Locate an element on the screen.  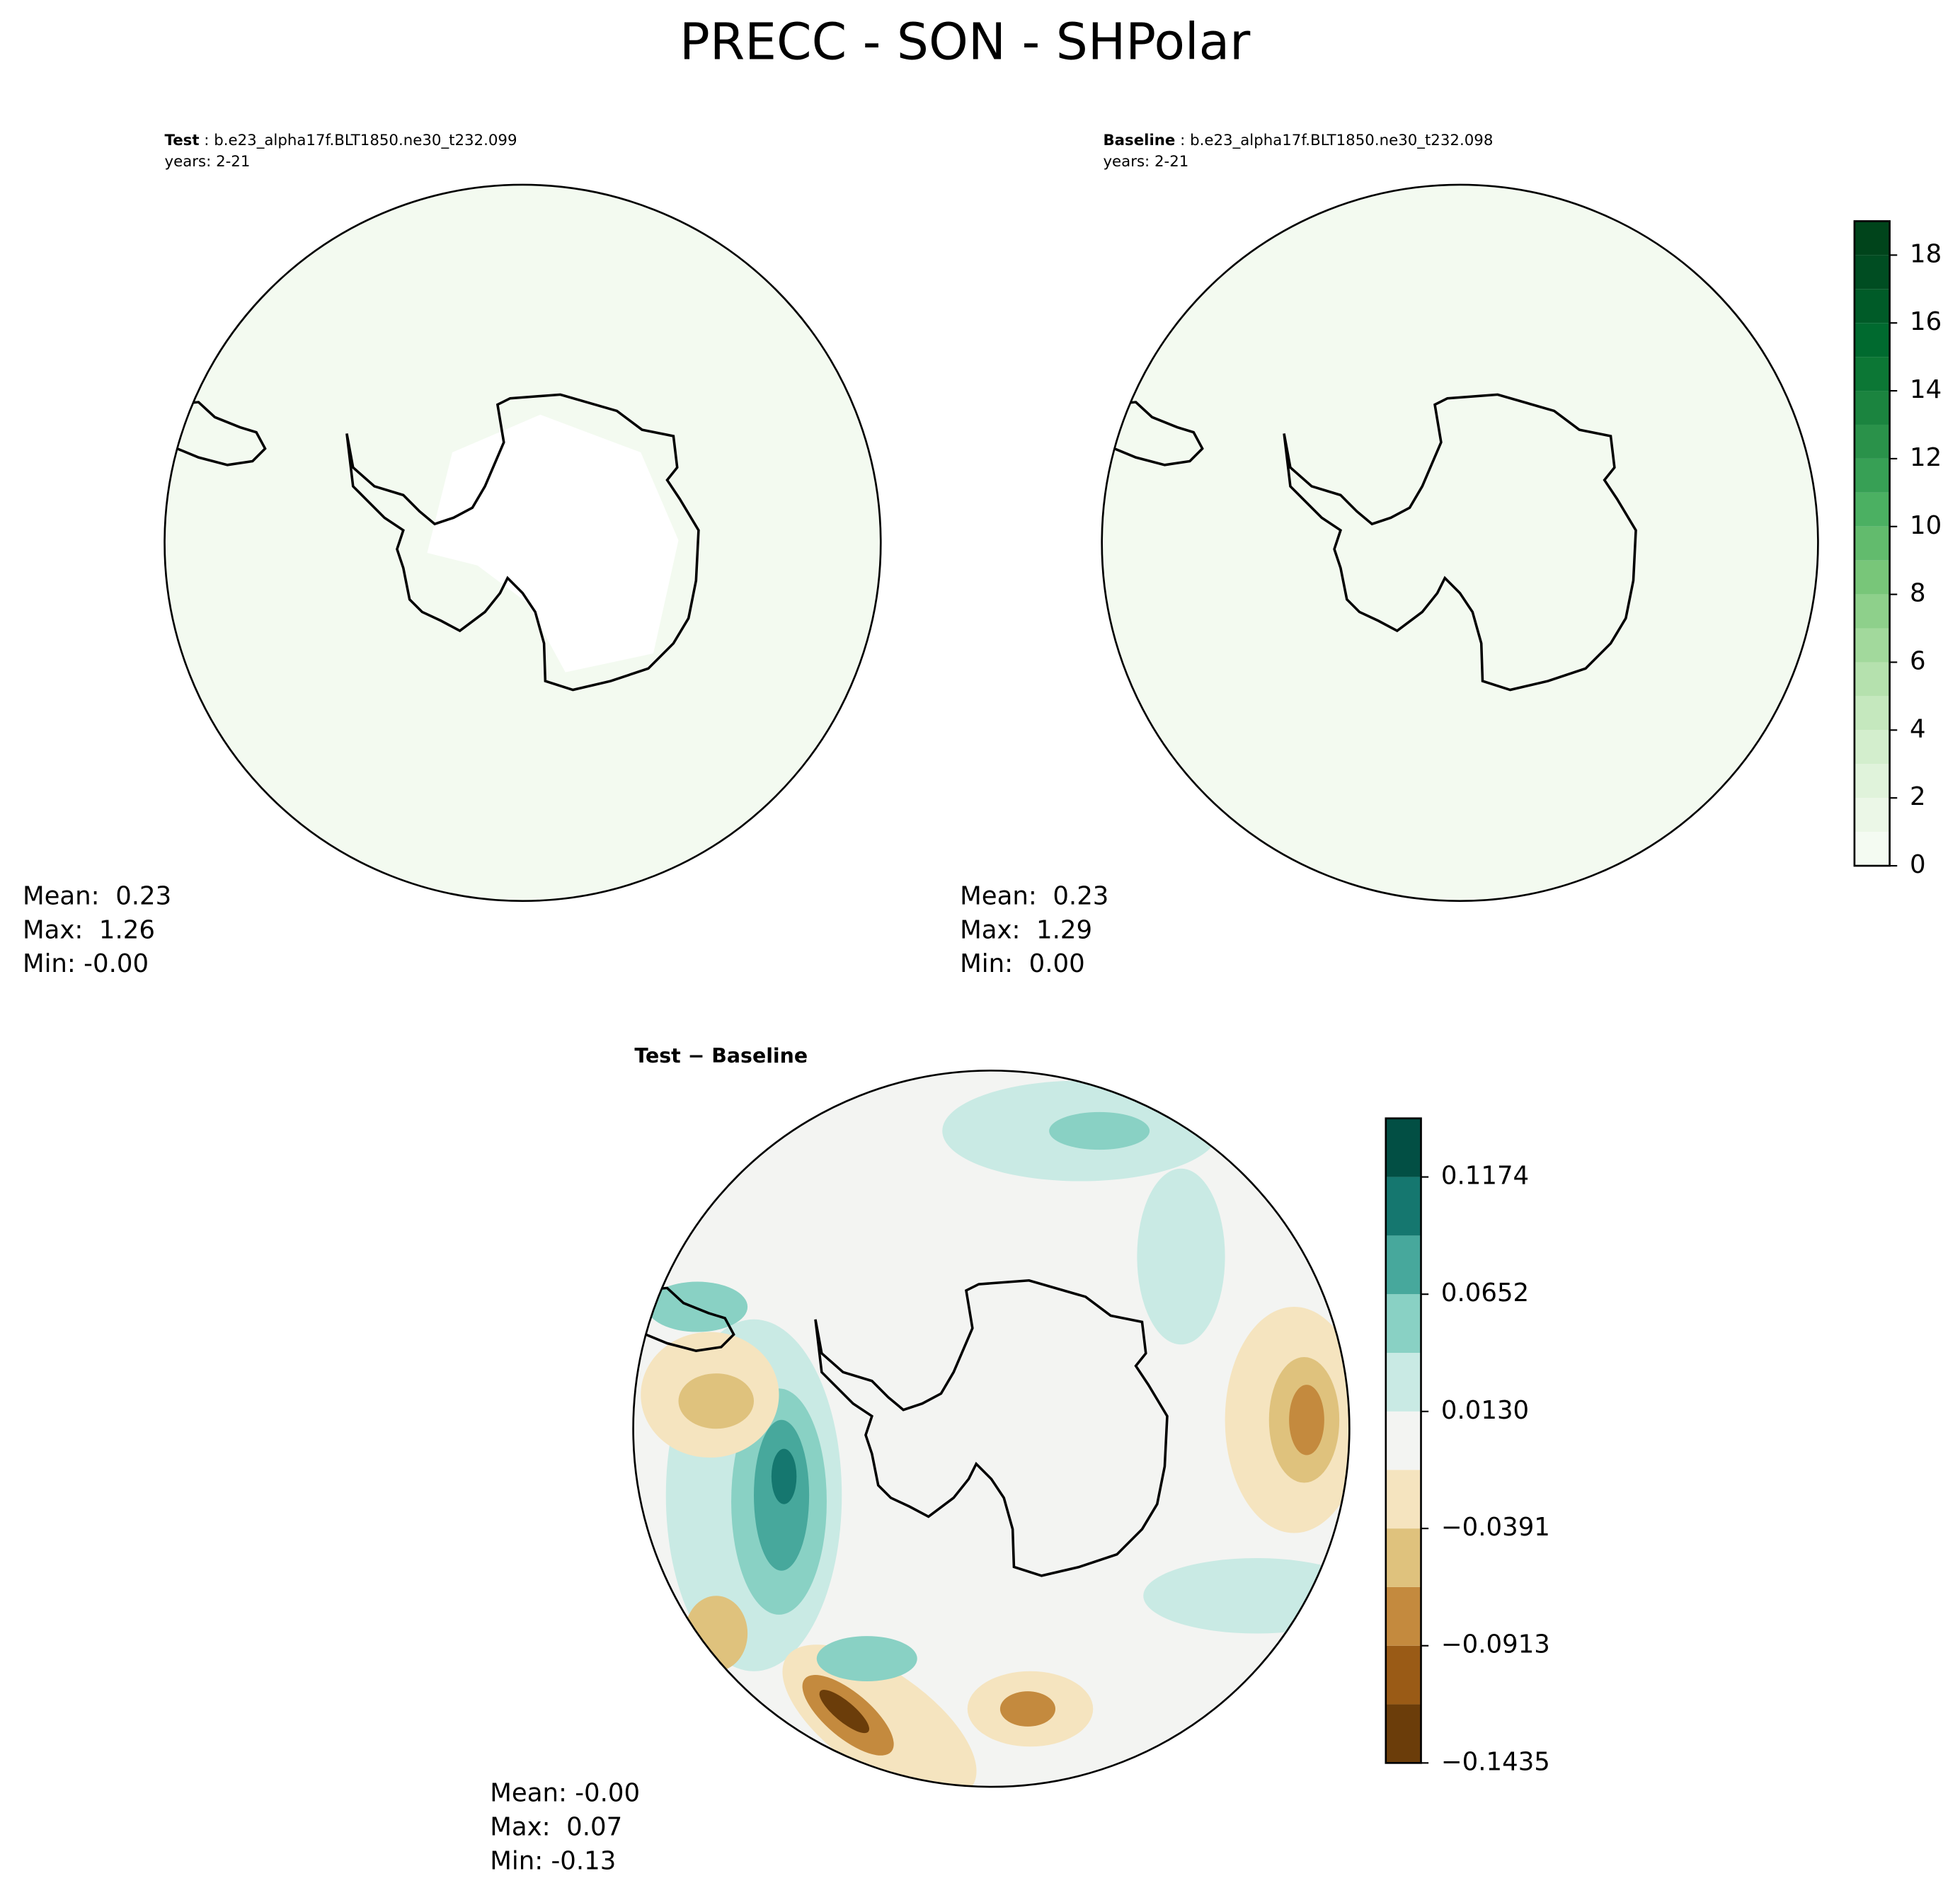
stat: Max: 1.26 is located at coordinates (89, 929).